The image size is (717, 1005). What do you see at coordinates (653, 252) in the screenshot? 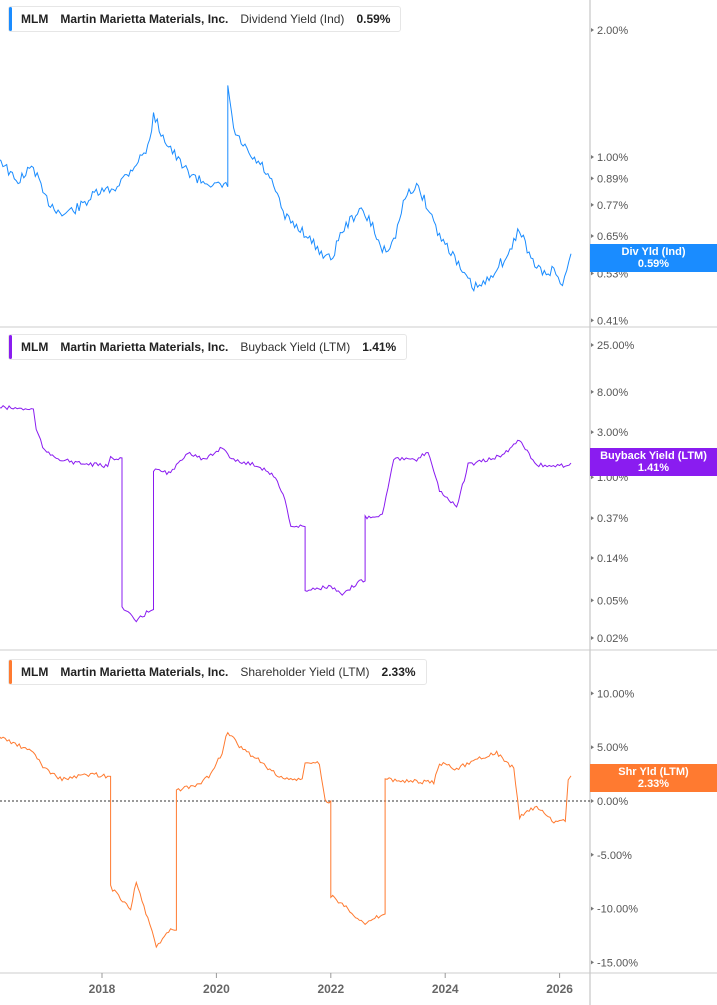
I see `badge-label: Div Yld (Ind)` at bounding box center [653, 252].